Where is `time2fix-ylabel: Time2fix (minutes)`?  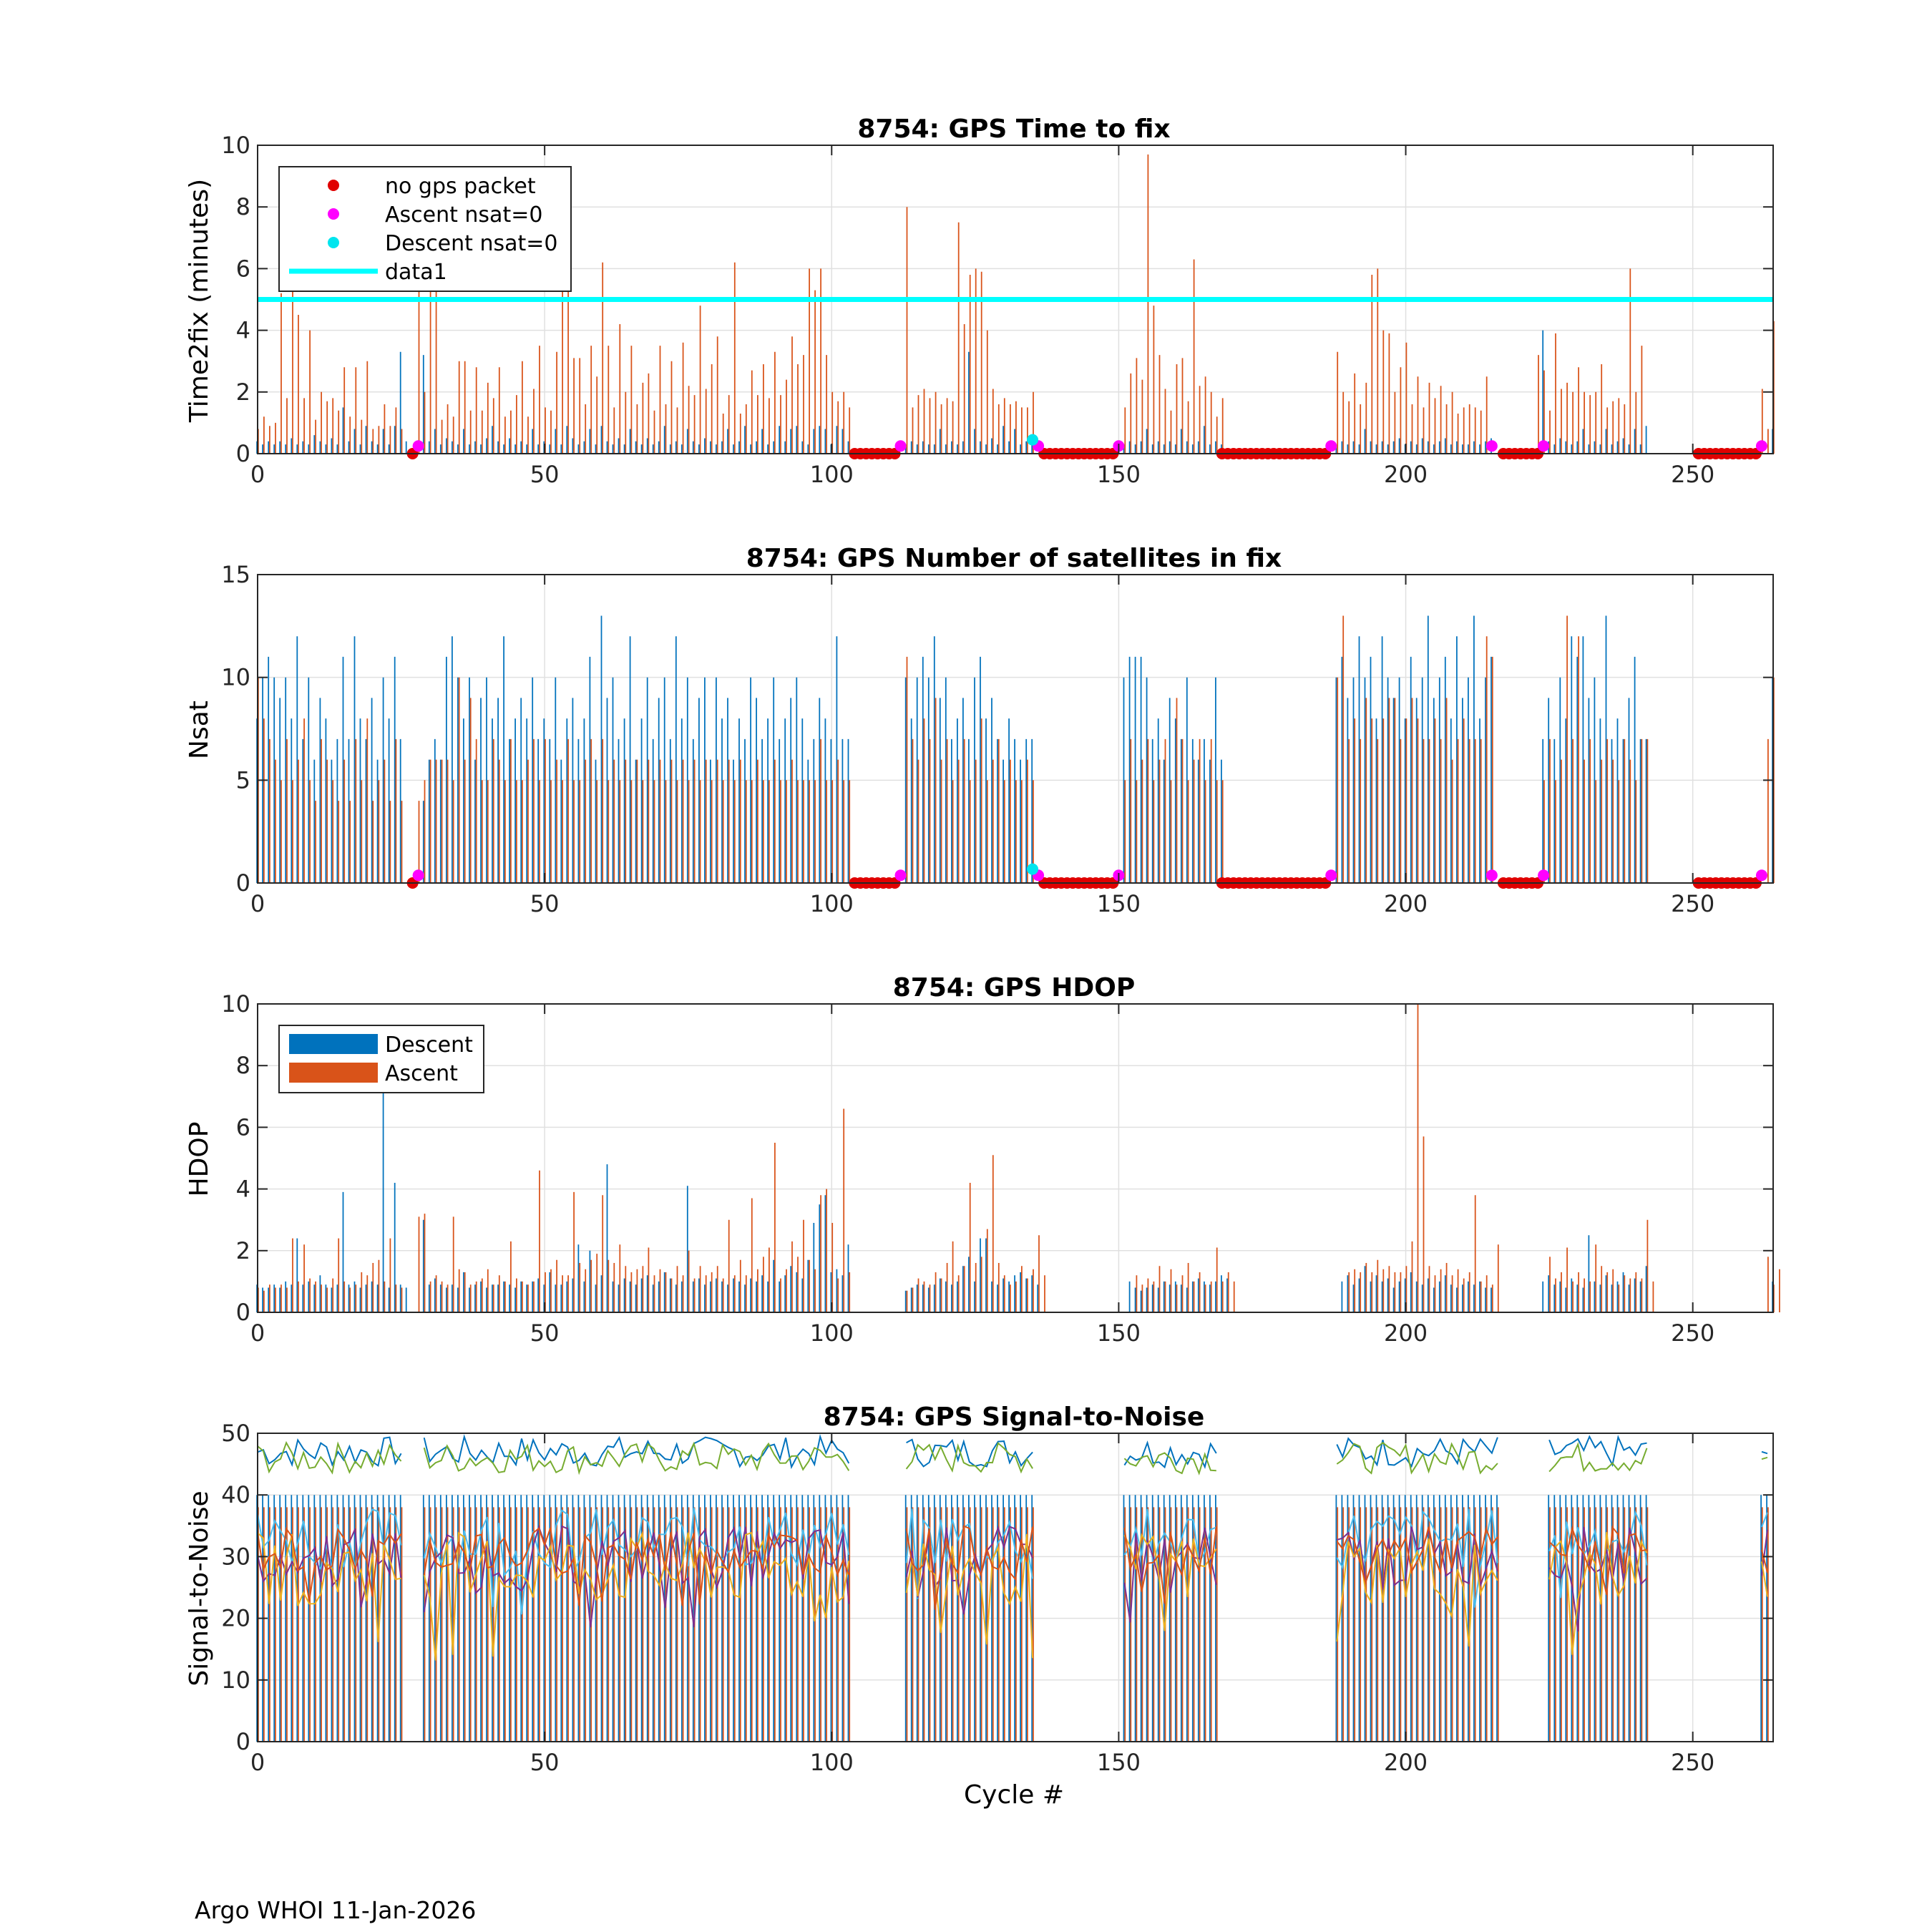
time2fix-ylabel: Time2fix (minutes) is located at coordinates (199, 301).